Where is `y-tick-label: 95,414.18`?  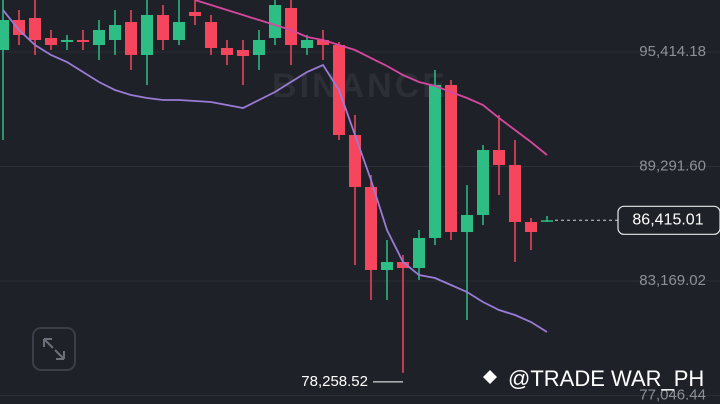
y-tick-label: 95,414.18 is located at coordinates (672, 51).